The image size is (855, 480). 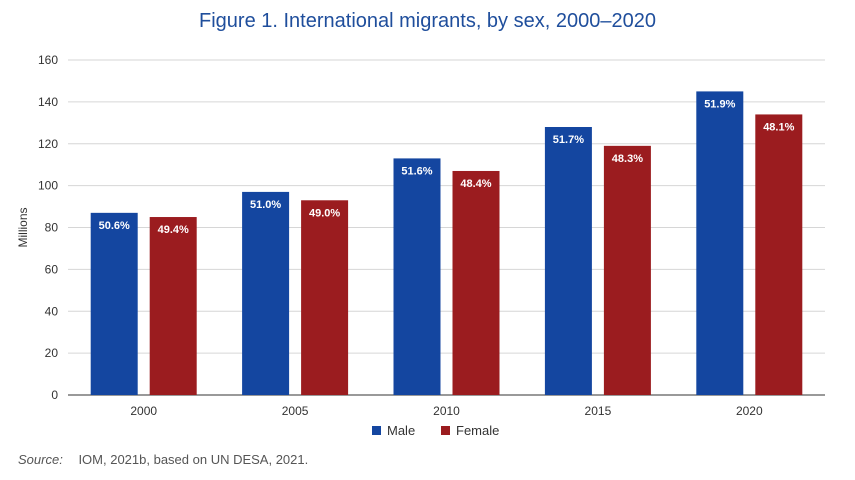 What do you see at coordinates (23, 227) in the screenshot?
I see `y-axis-title: Millions` at bounding box center [23, 227].